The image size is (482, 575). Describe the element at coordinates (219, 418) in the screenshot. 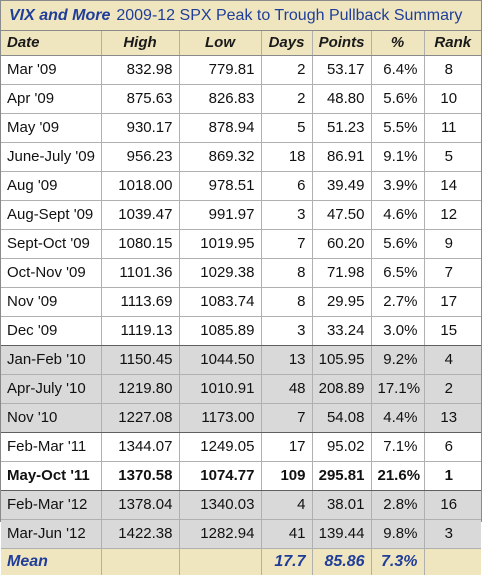

I see `low-cell: 1173.00` at that location.